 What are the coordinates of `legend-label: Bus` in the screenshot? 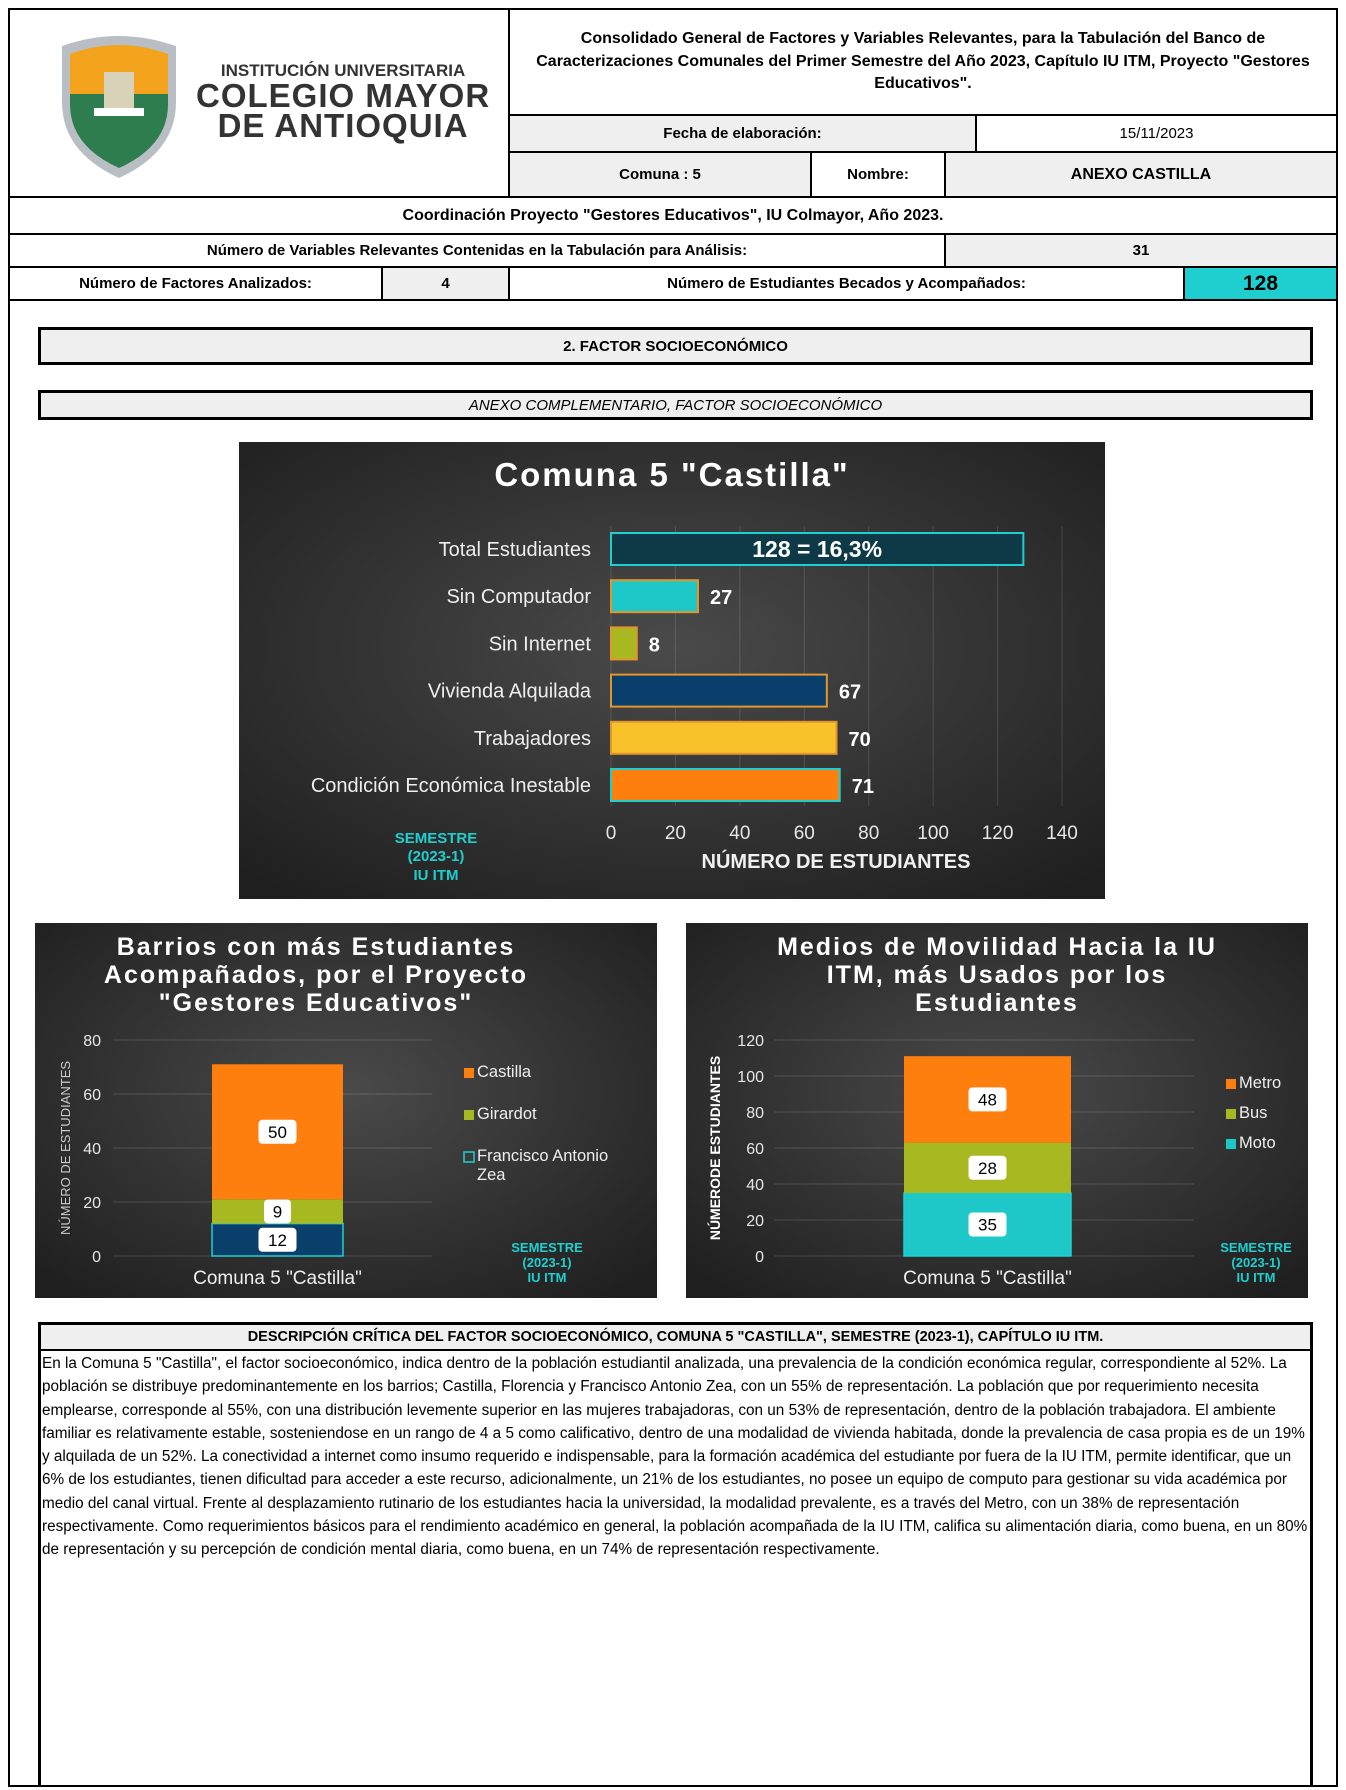 It's located at (1253, 1113).